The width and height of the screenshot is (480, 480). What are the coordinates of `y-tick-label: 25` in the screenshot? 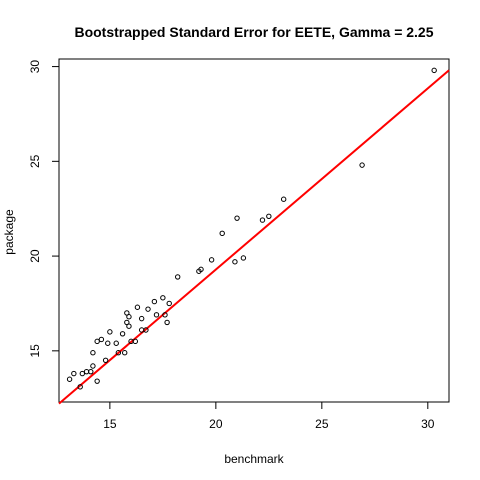 It's located at (35, 161).